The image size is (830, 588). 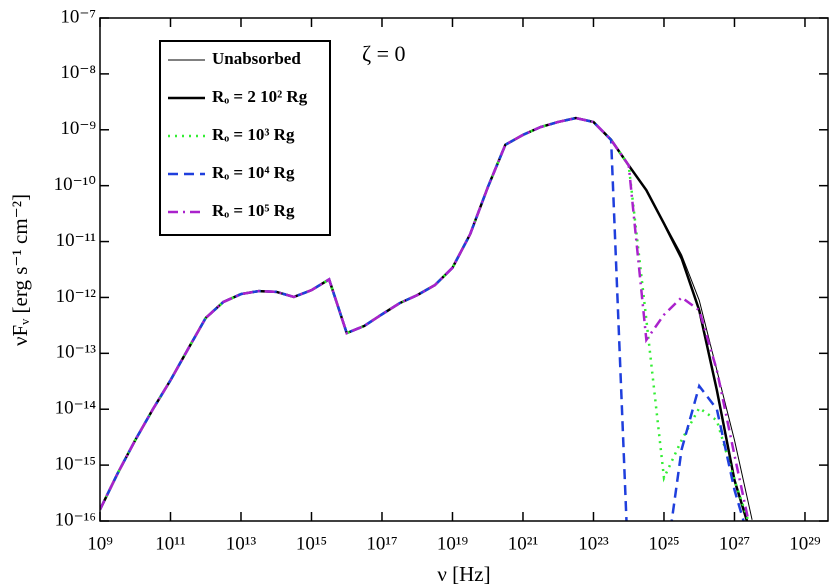 What do you see at coordinates (453, 543) in the screenshot?
I see `x-tick-label: 10¹⁹` at bounding box center [453, 543].